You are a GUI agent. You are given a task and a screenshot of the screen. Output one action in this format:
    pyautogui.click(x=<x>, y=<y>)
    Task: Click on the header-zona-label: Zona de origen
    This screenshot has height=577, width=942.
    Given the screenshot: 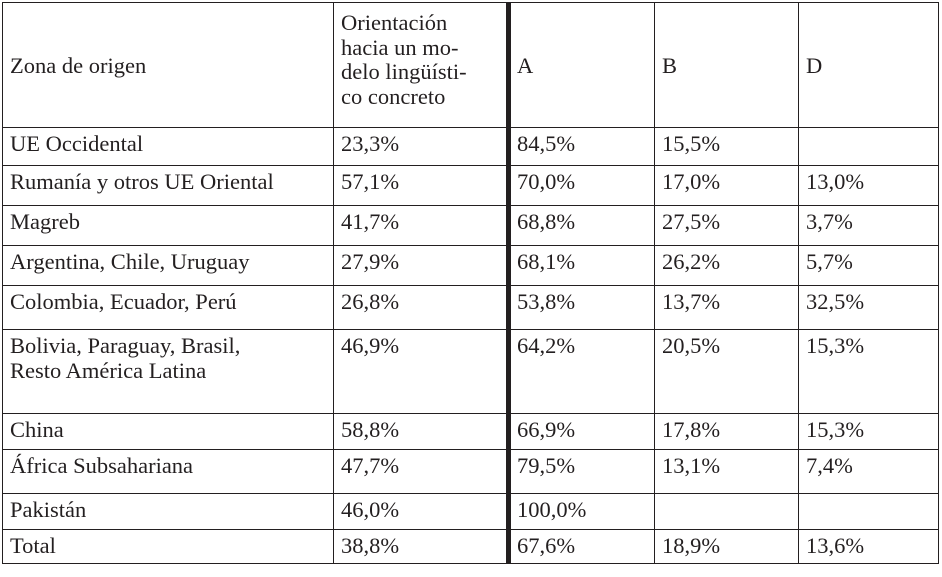 What is the action you would take?
    pyautogui.click(x=78, y=65)
    